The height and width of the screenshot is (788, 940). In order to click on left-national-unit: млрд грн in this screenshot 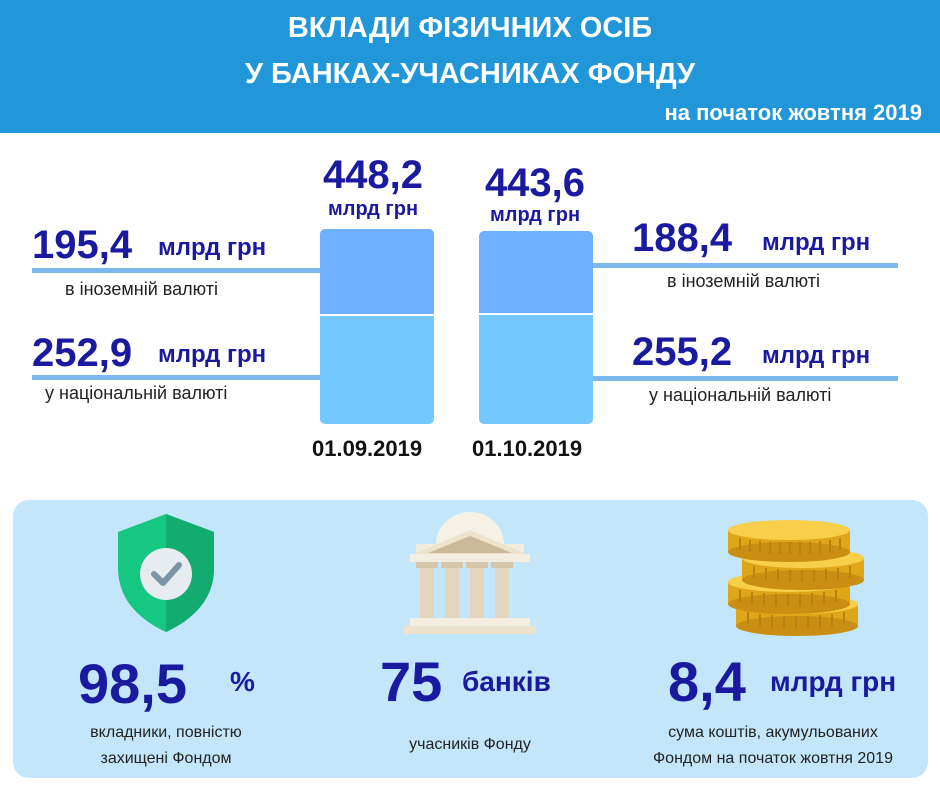, I will do `click(212, 354)`.